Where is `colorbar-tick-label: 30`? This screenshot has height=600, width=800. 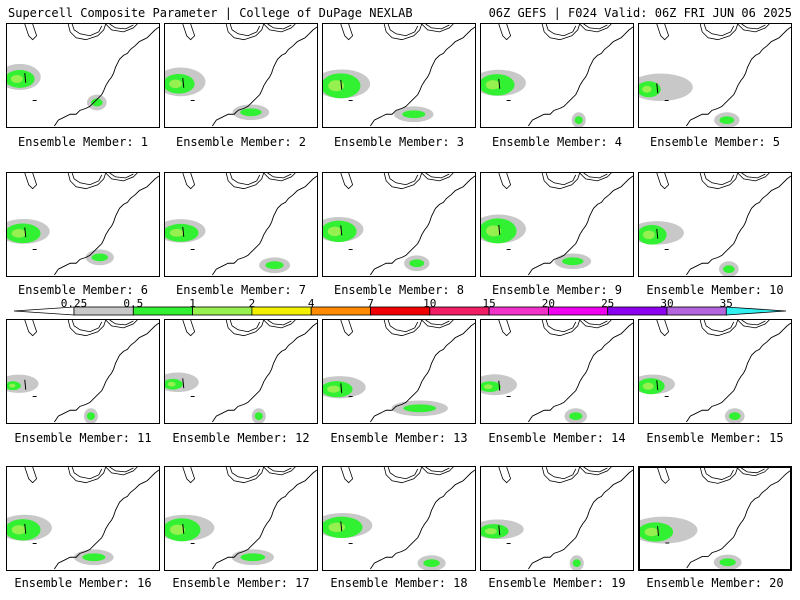
colorbar-tick-label: 30 is located at coordinates (667, 303).